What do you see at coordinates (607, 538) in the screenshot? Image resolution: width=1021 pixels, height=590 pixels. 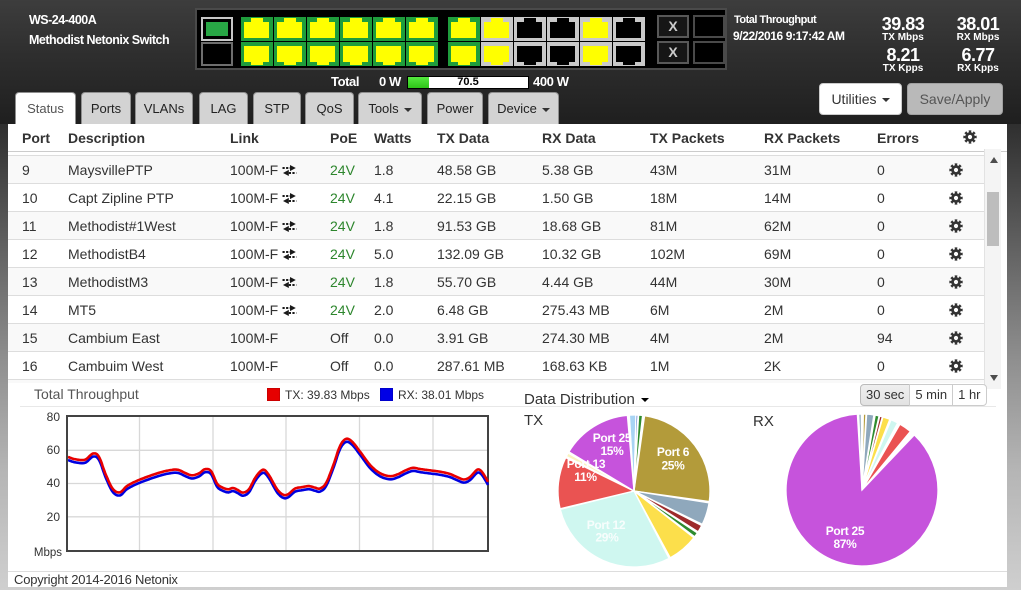 I see `svg-text: 29%` at bounding box center [607, 538].